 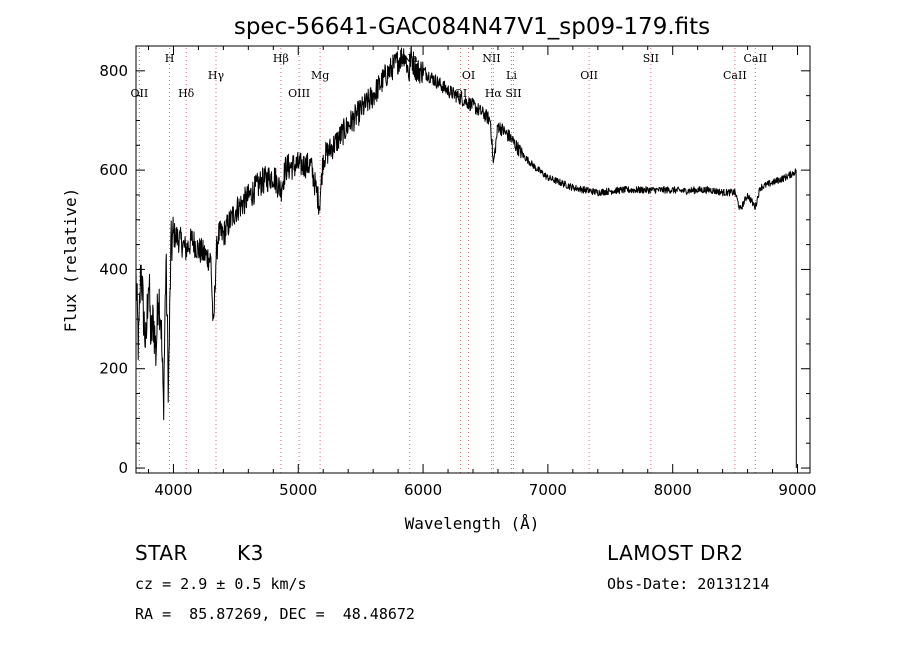 I want to click on line-marker-label: Hβ, so click(x=281, y=58).